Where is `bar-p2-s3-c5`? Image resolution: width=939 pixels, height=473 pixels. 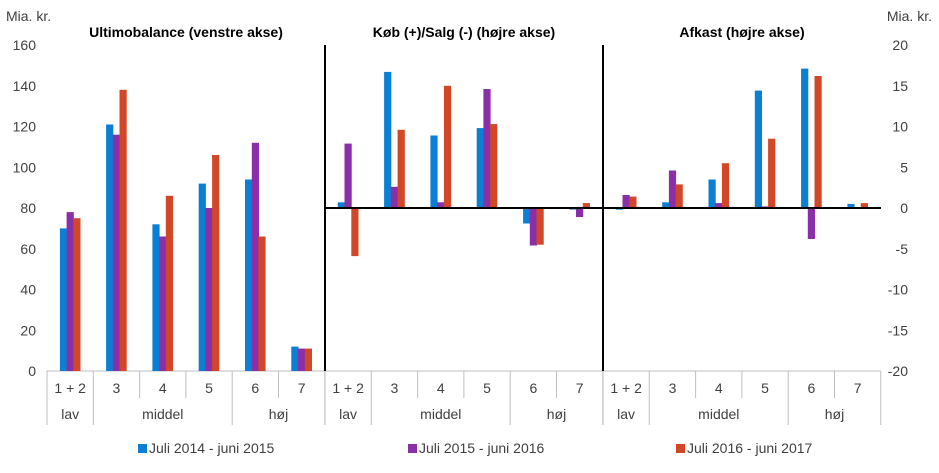 bar-p2-s3-c5 is located at coordinates (540, 226).